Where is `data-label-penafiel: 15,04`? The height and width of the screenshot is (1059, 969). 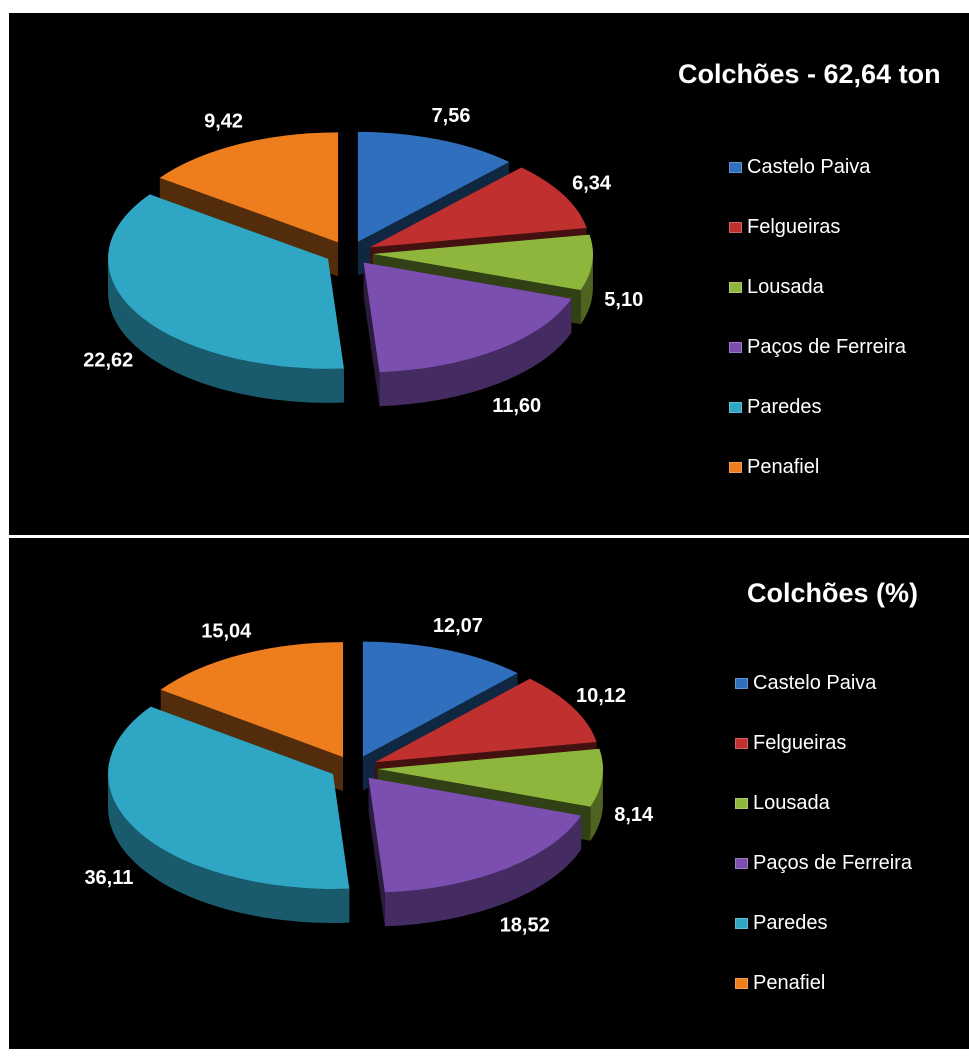
data-label-penafiel: 15,04 is located at coordinates (226, 632).